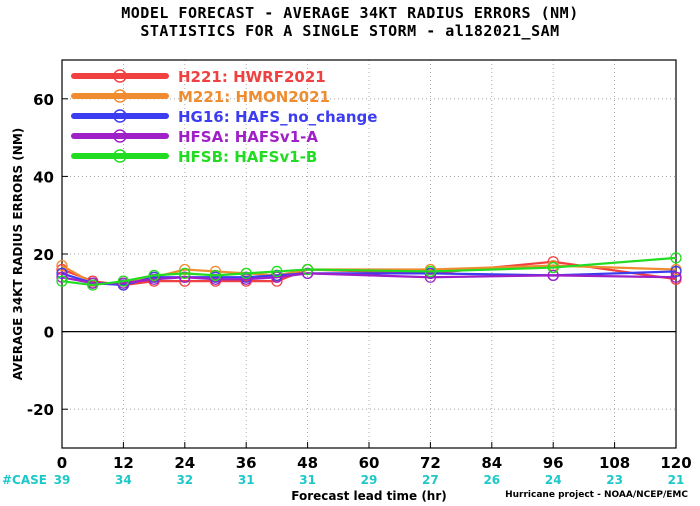 The width and height of the screenshot is (700, 506). I want to click on x-axis-label: Forecast lead time (hr), so click(369, 496).